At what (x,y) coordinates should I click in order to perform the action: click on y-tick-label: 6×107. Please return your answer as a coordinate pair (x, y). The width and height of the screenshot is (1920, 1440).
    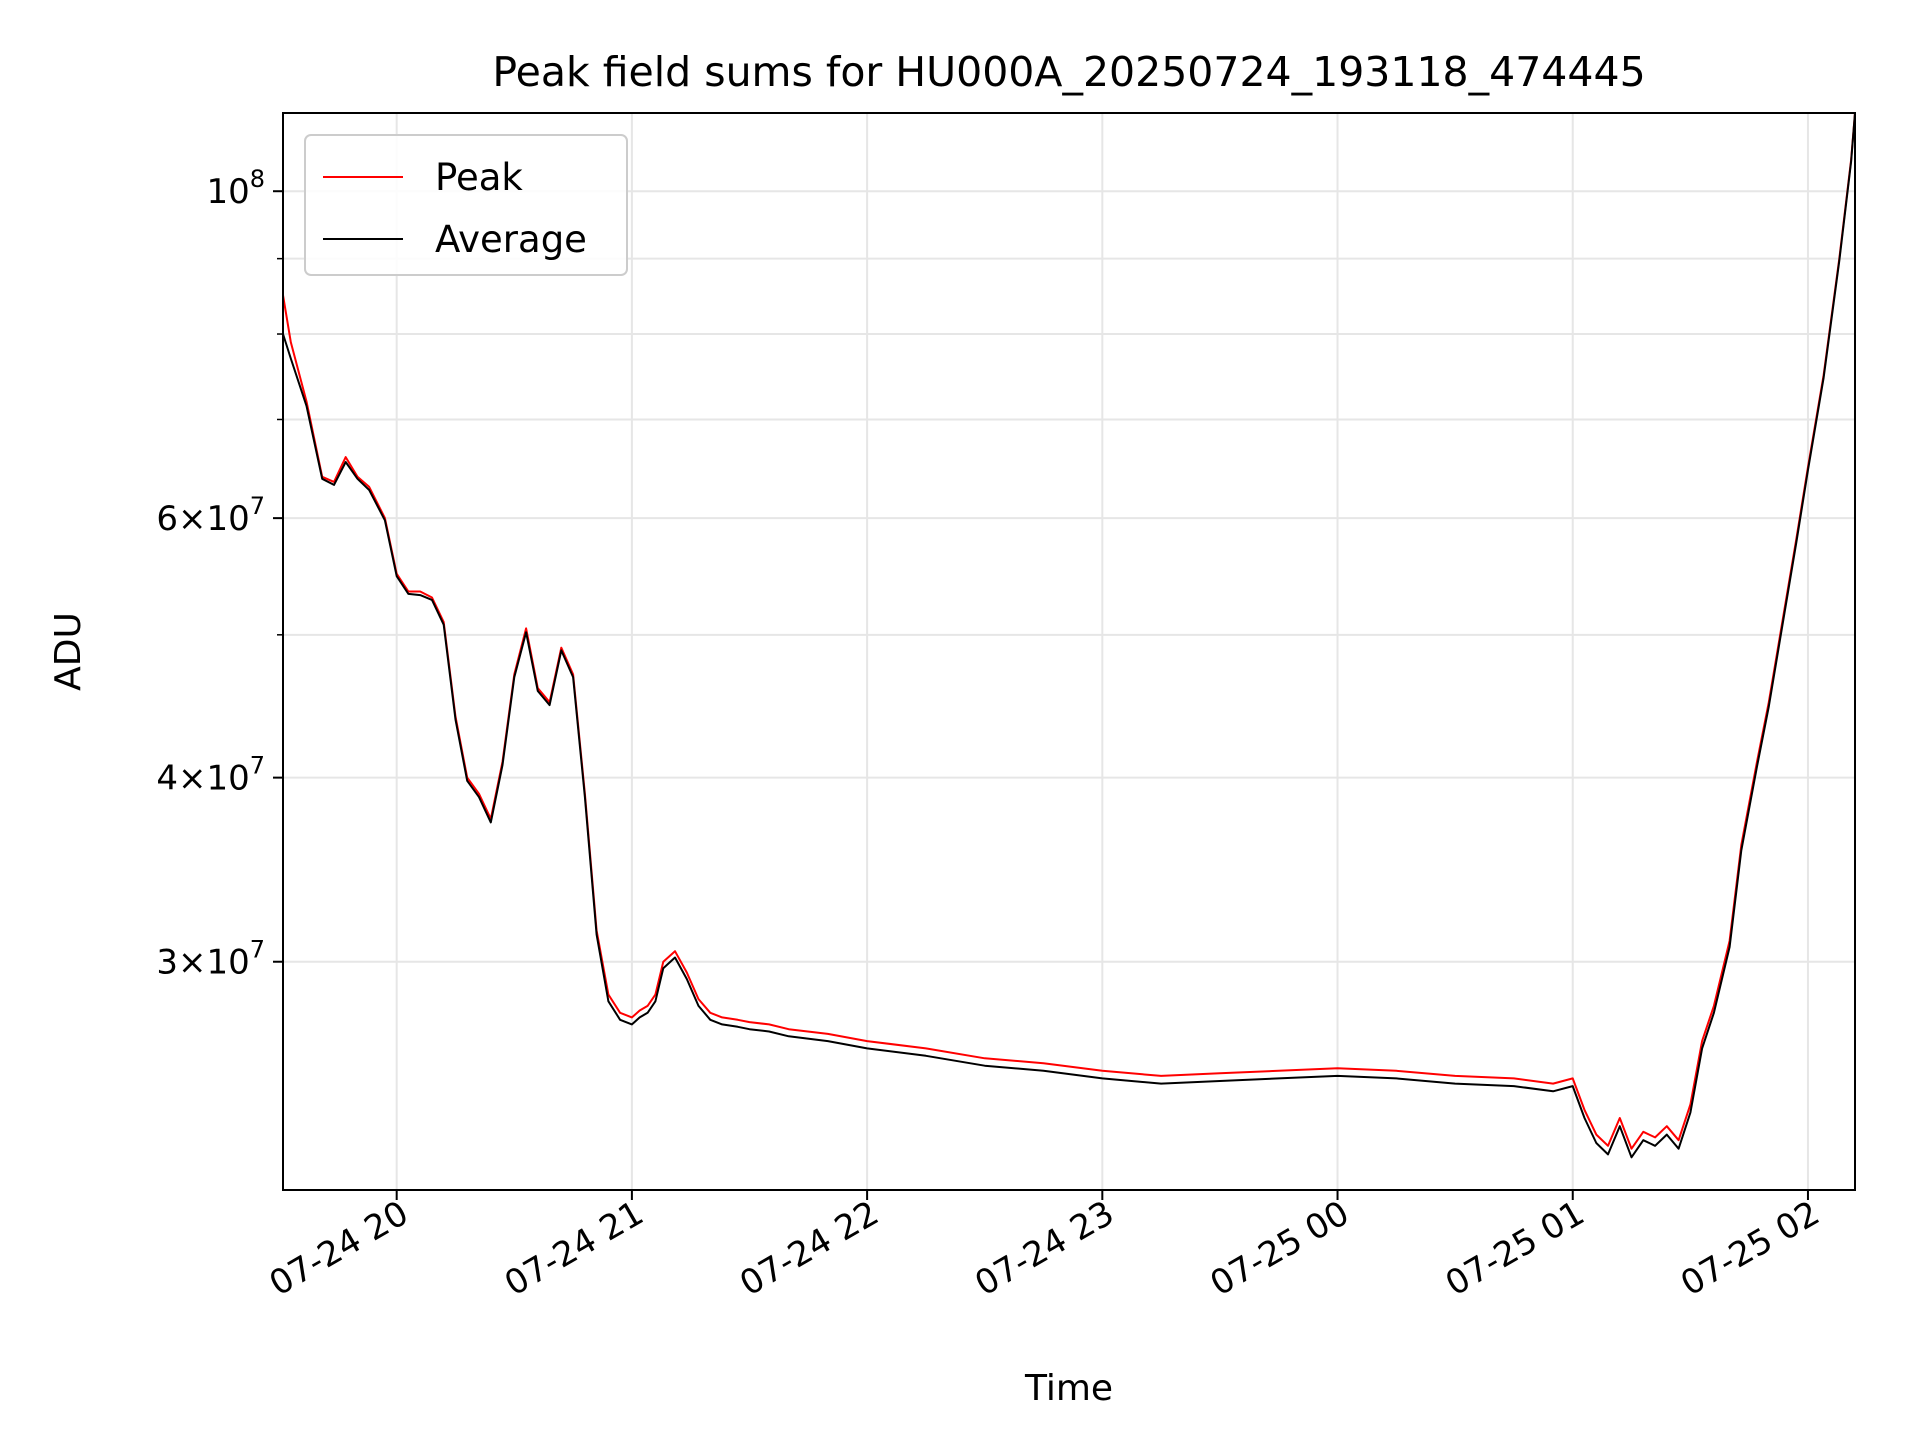
    Looking at the image, I should click on (210, 515).